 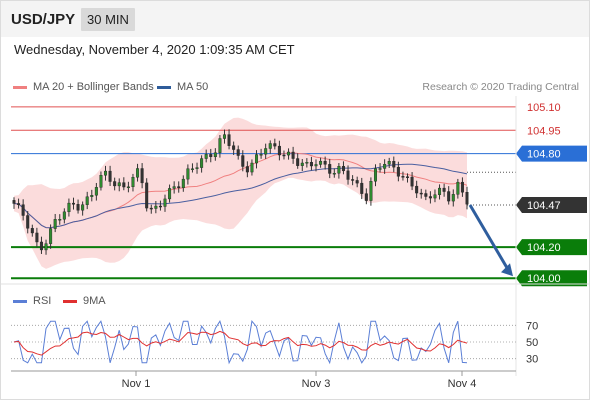 I want to click on price-tag-last_price, so click(x=551, y=205).